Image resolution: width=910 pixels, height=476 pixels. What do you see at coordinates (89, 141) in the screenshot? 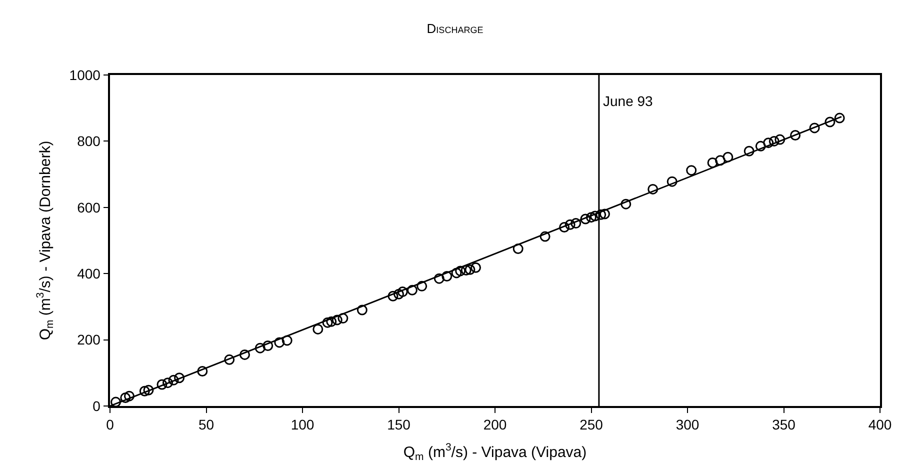
I see `y-tick-label: 800` at bounding box center [89, 141].